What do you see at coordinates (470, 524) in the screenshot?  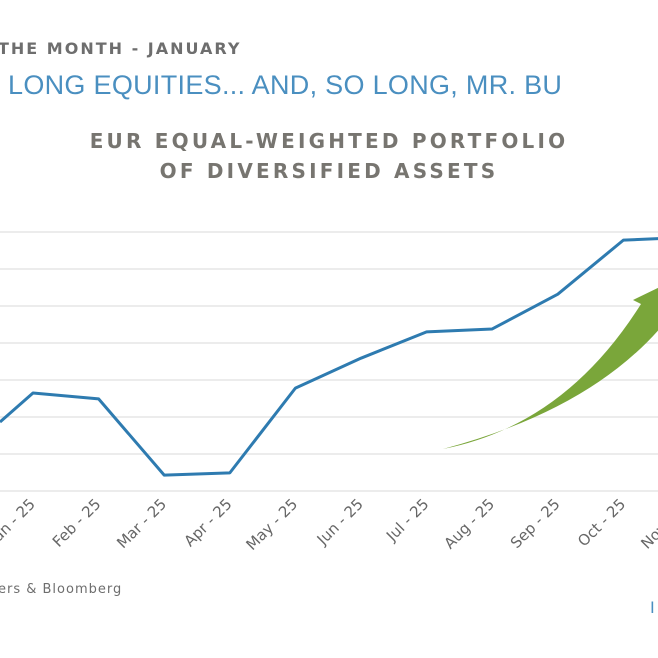 I see `x-tick-label: Aug - 25` at bounding box center [470, 524].